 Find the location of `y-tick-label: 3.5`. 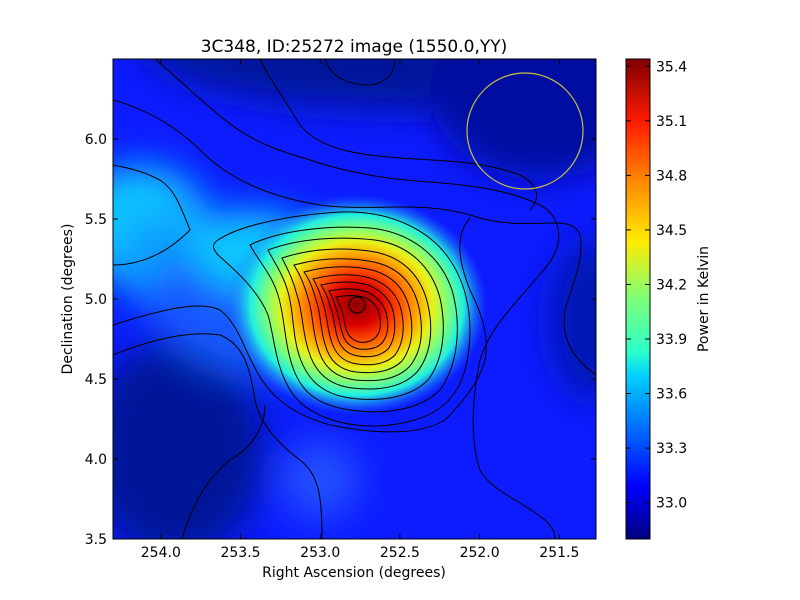

y-tick-label: 3.5 is located at coordinates (96, 540).